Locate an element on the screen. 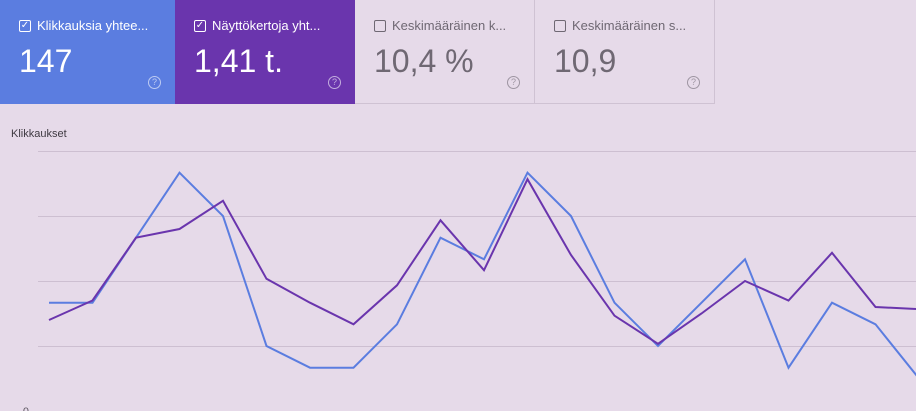 Image resolution: width=916 pixels, height=411 pixels. metric-value-position: 10,9 is located at coordinates (585, 61).